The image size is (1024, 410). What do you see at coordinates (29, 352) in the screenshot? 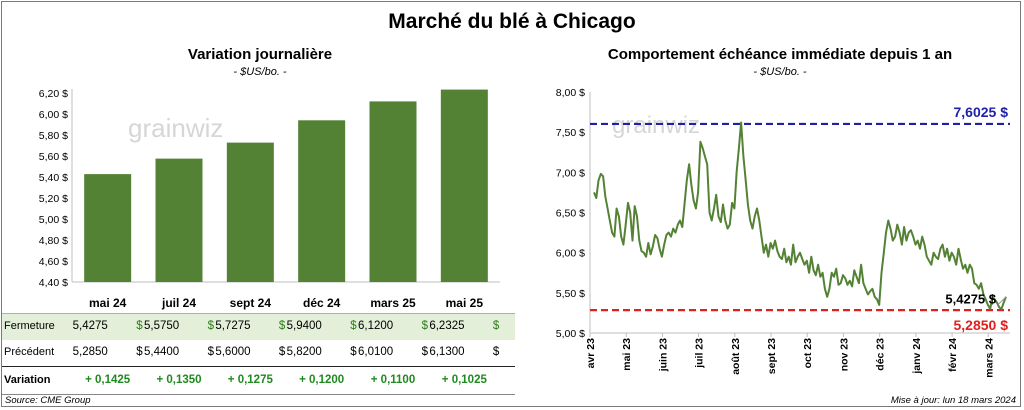
I see `row-label-precedent: Précédent` at bounding box center [29, 352].